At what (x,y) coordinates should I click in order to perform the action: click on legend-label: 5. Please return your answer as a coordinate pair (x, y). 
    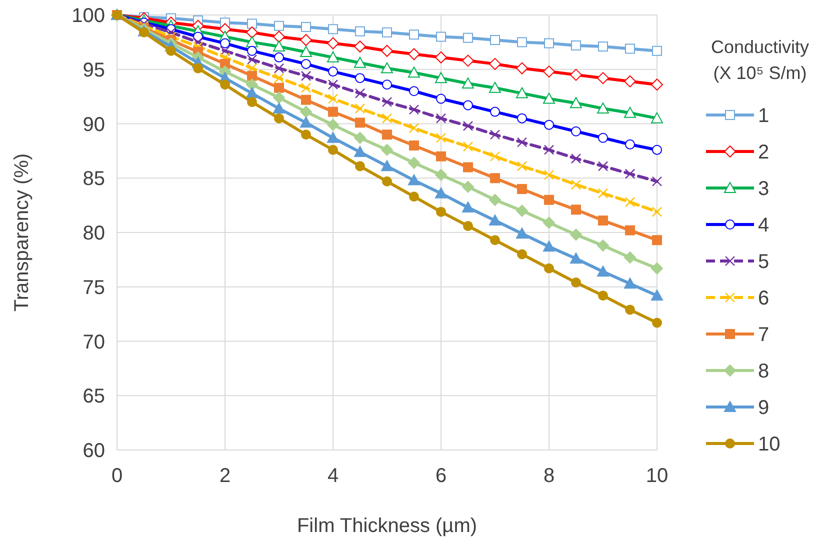
    Looking at the image, I should click on (764, 262).